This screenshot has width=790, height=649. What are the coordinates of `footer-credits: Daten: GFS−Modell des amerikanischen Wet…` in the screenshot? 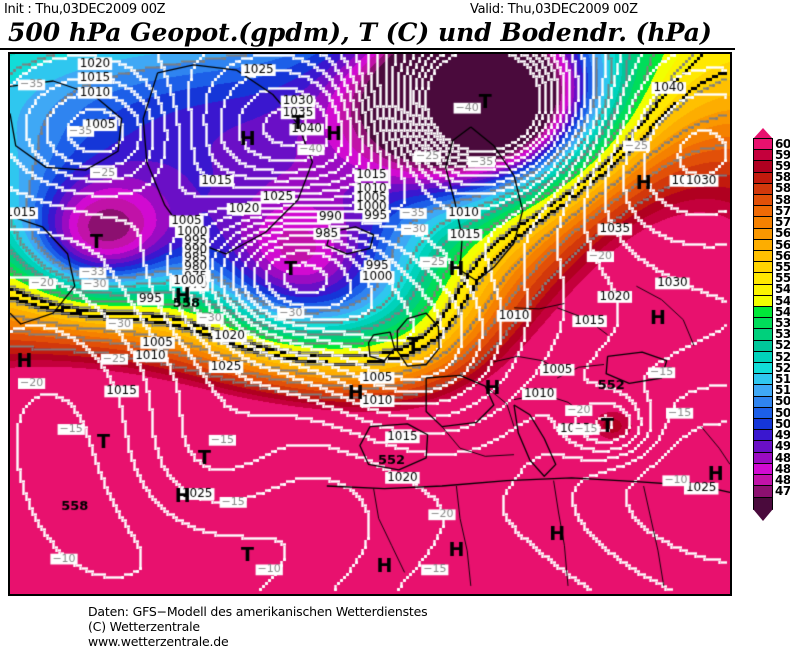 It's located at (258, 626).